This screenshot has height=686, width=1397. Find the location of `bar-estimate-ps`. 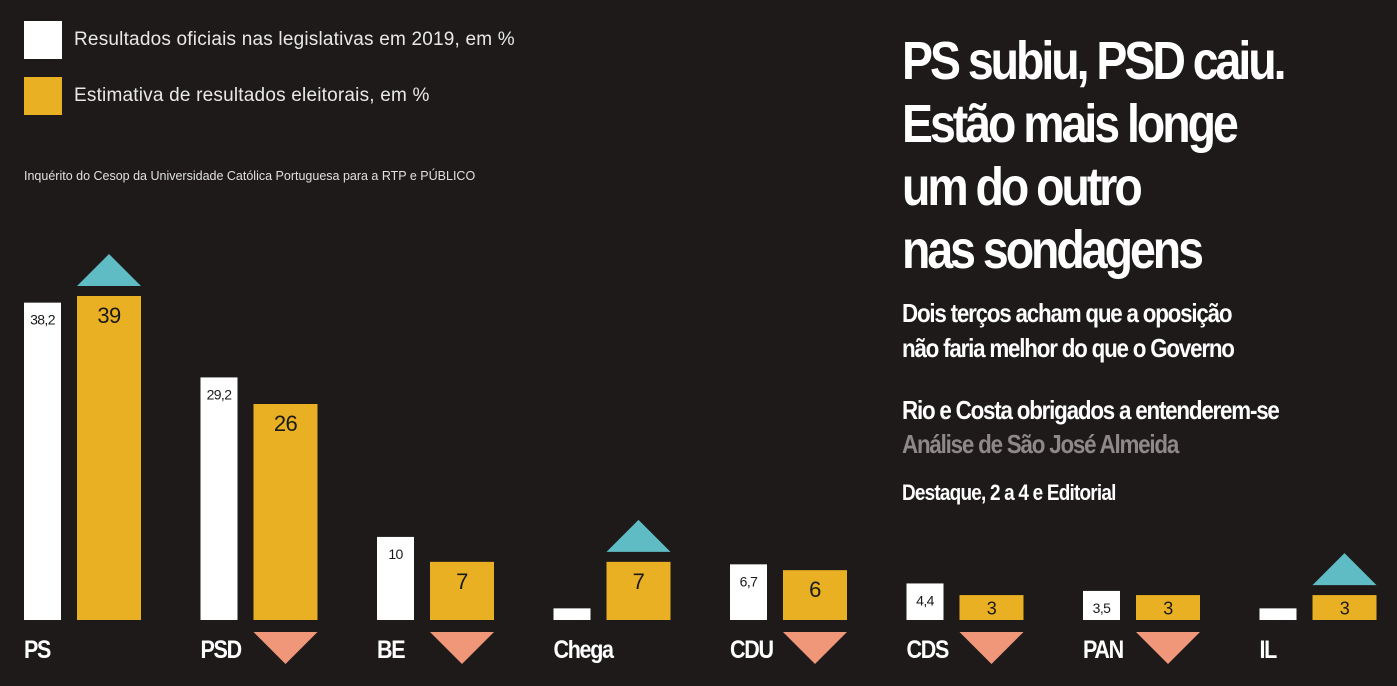

bar-estimate-ps is located at coordinates (109, 458).